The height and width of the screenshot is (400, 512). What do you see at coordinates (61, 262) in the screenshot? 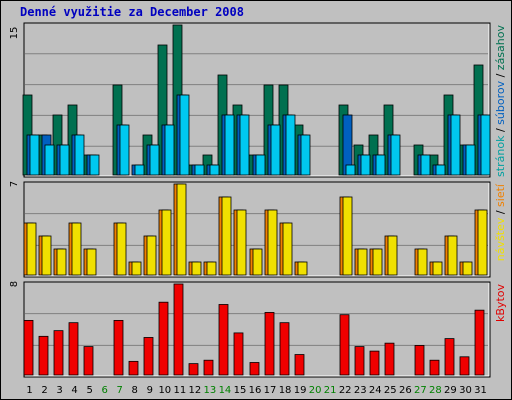
I see `bar-návštev-3` at bounding box center [61, 262].